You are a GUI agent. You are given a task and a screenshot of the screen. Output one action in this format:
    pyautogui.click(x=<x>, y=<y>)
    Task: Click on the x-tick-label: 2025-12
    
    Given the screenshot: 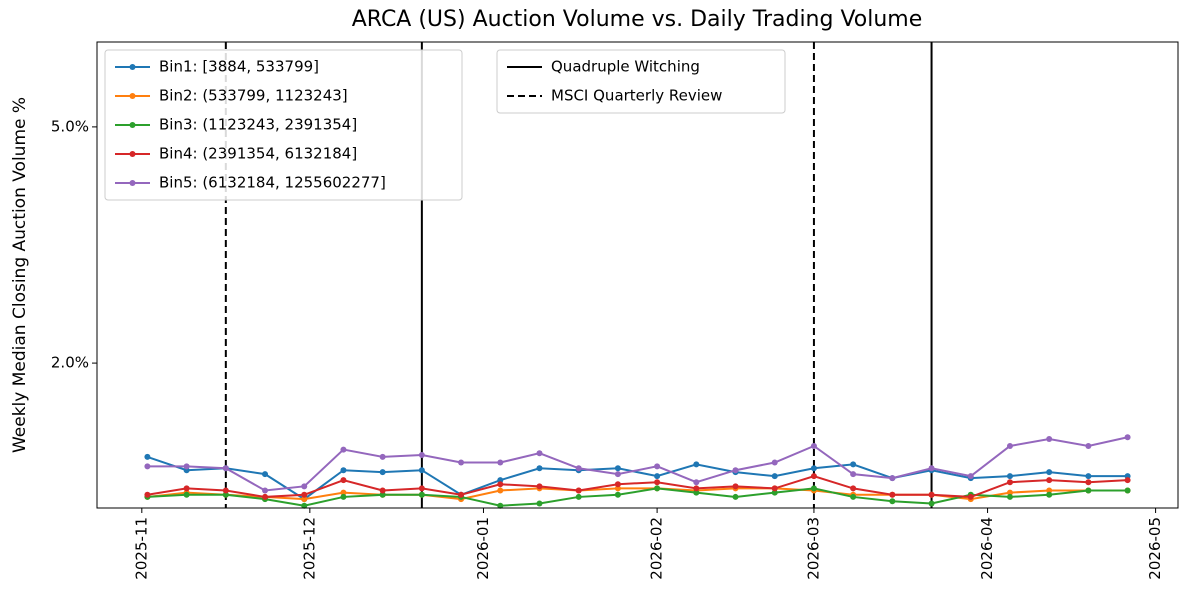 What is the action you would take?
    pyautogui.click(x=309, y=548)
    